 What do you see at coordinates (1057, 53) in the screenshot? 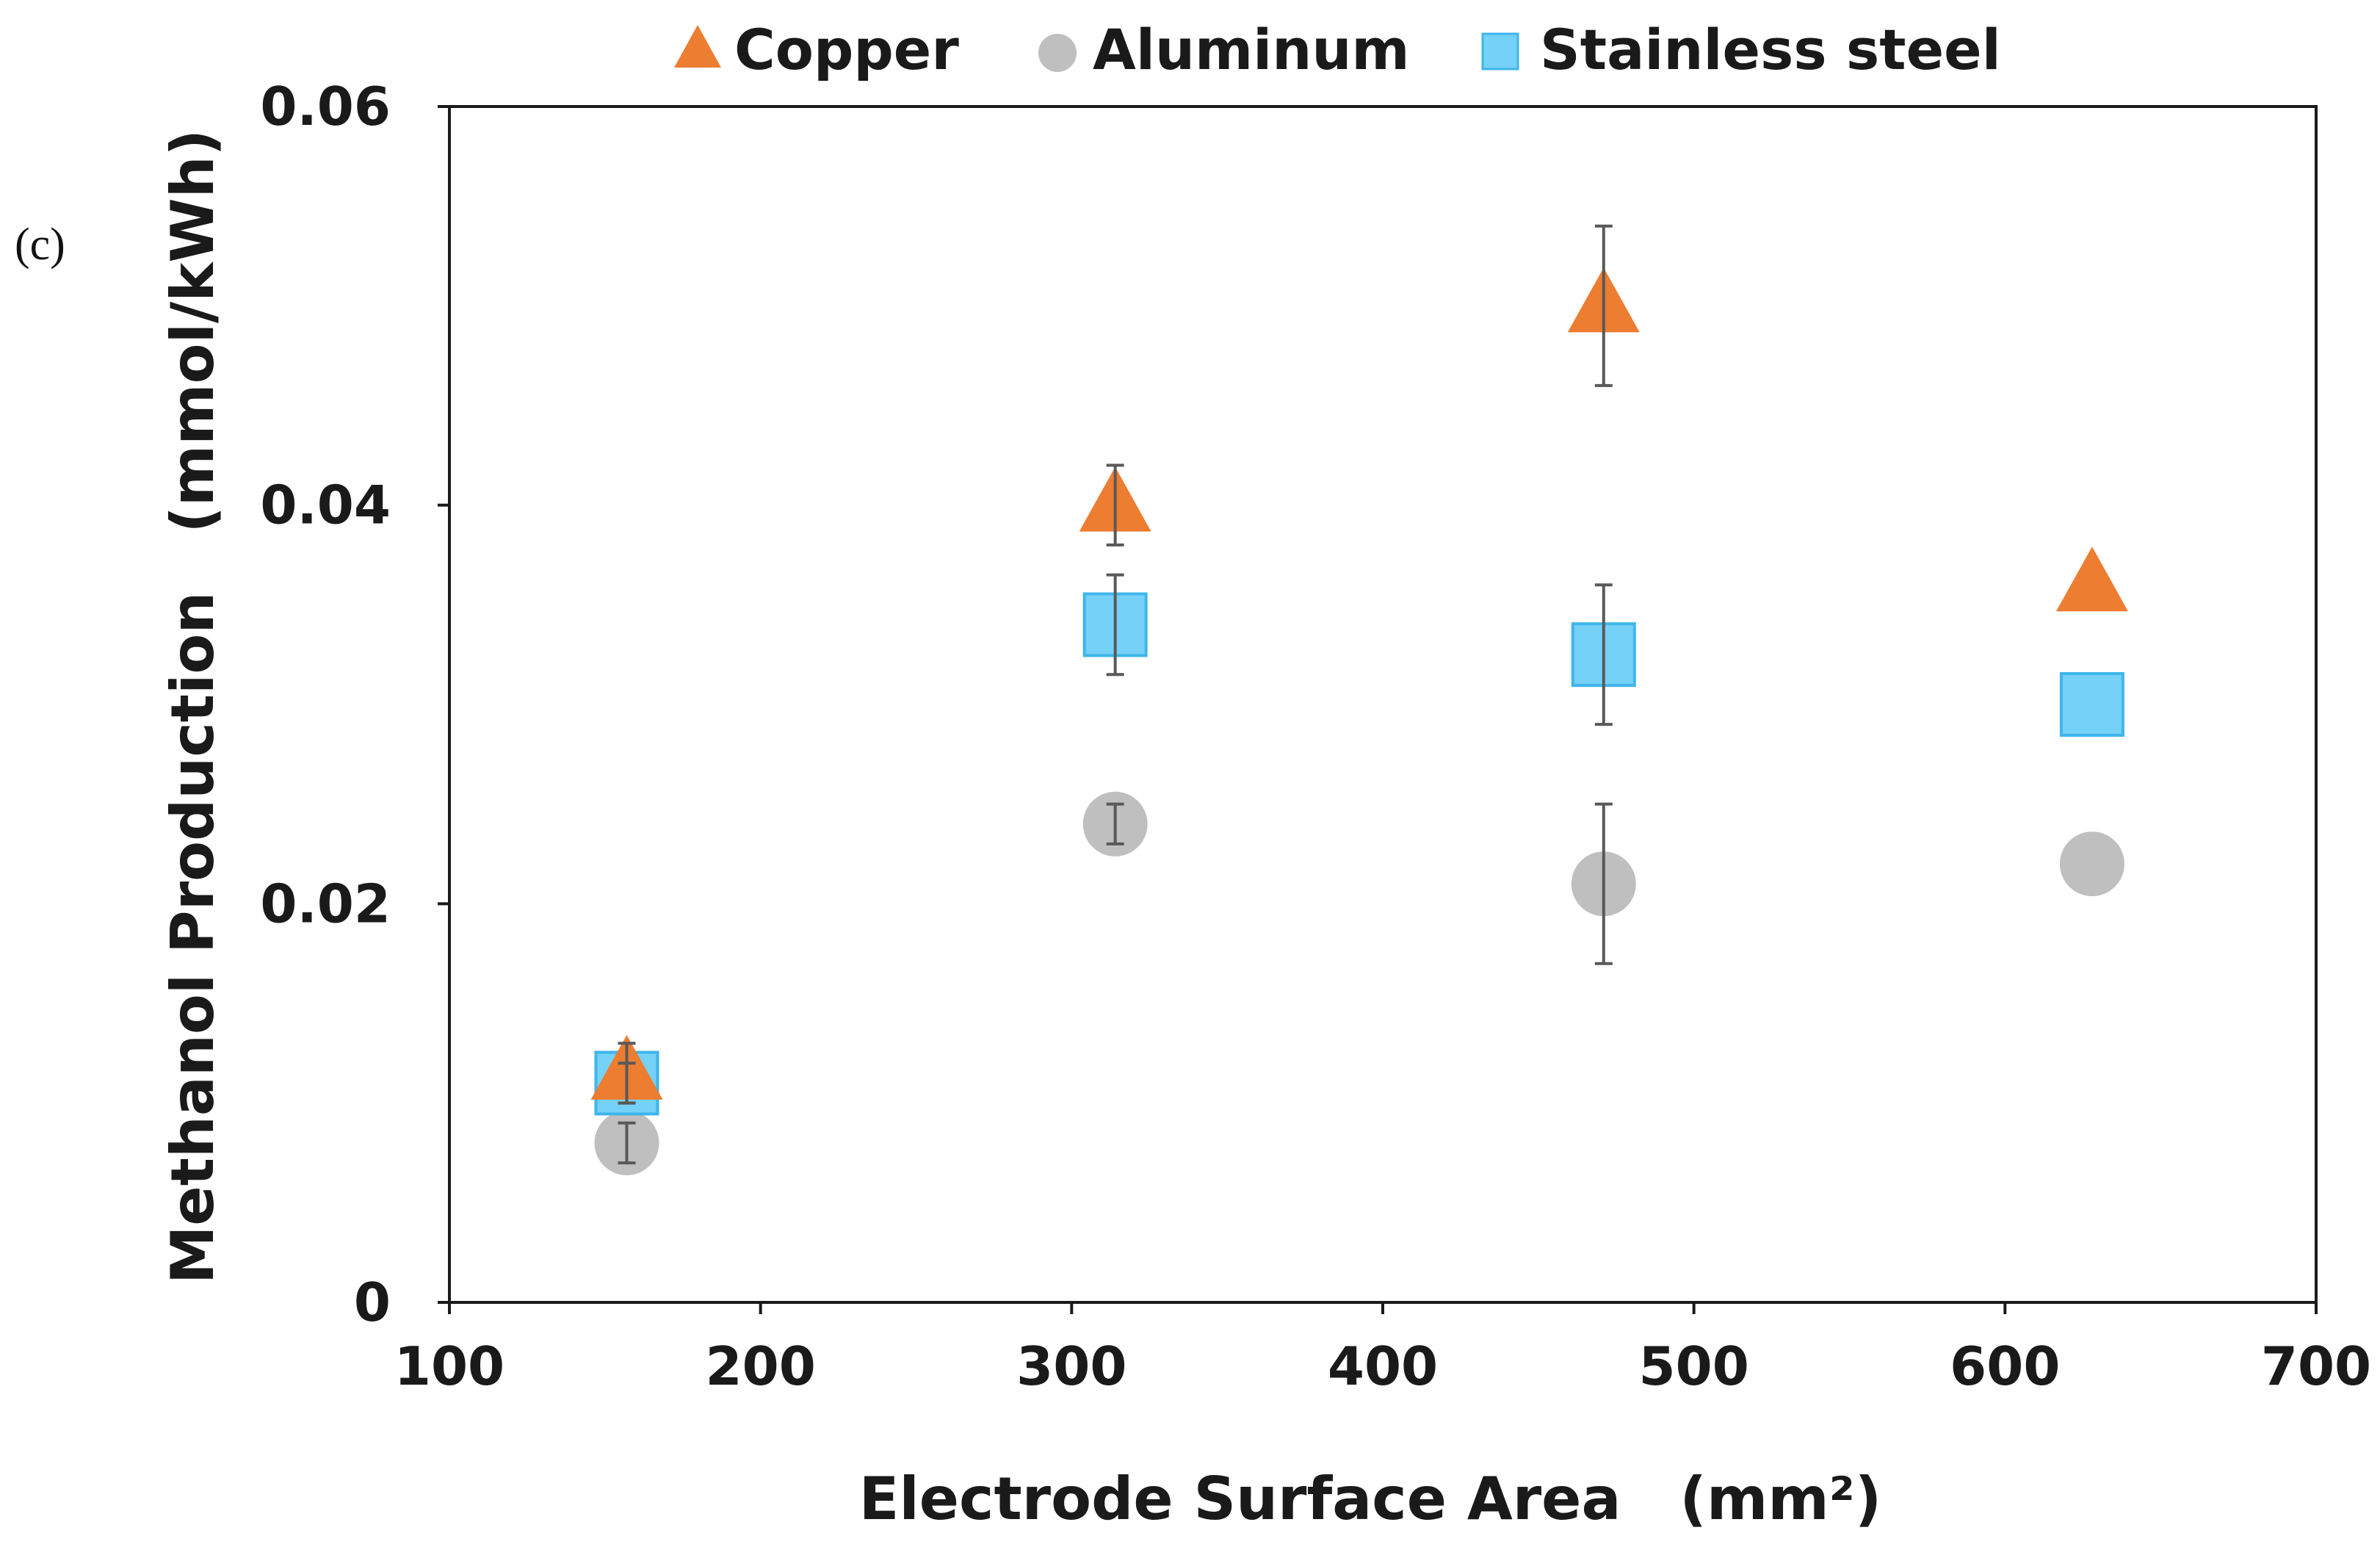
I see `legend-circle-icon` at bounding box center [1057, 53].